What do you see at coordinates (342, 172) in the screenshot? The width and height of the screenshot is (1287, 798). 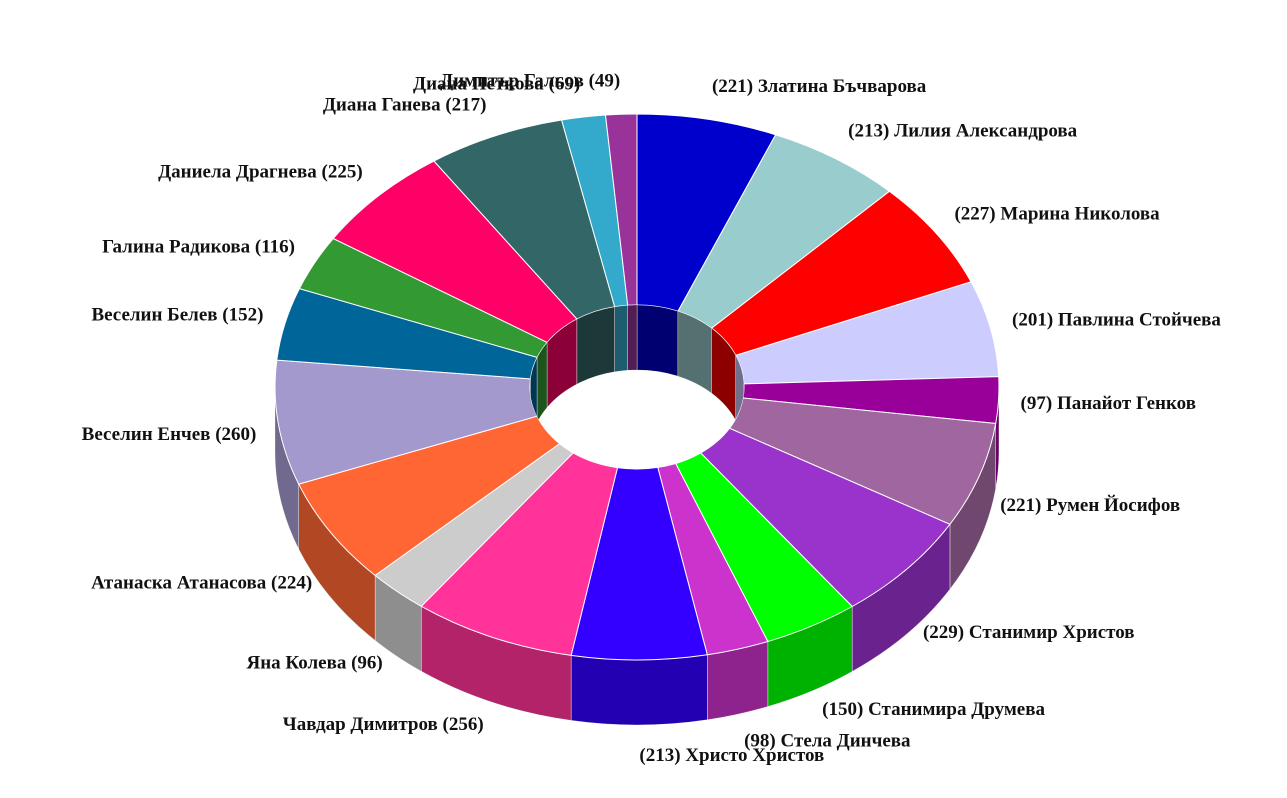 I see `label-value: (225)` at bounding box center [342, 172].